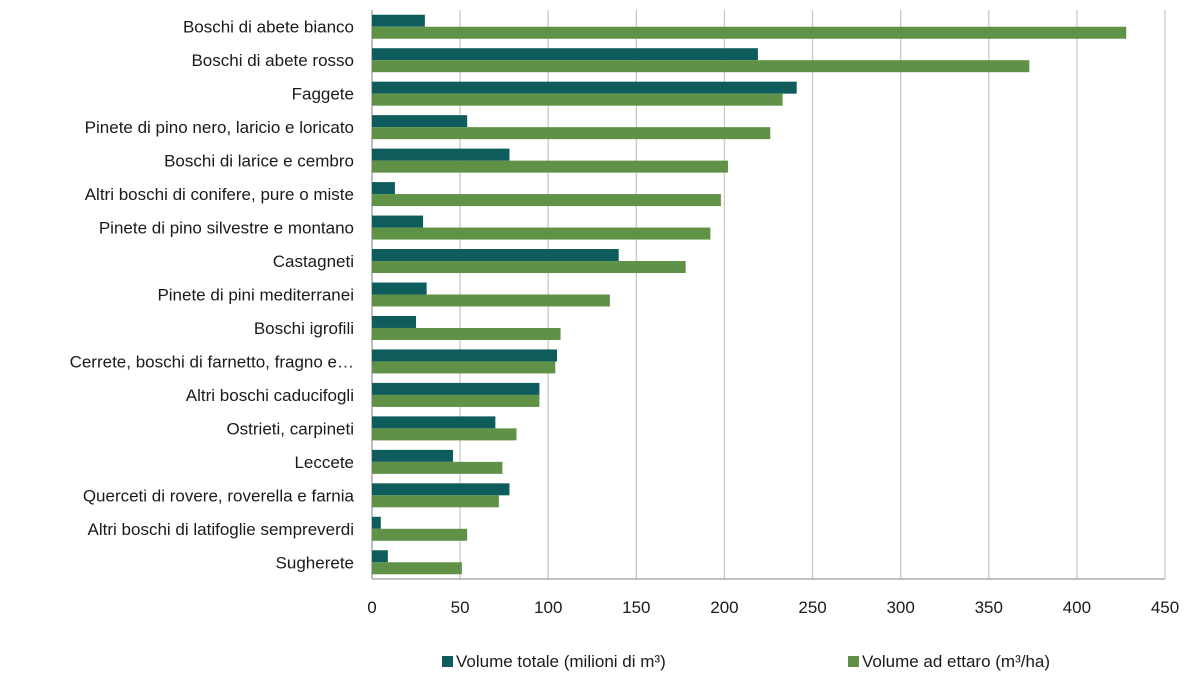  I want to click on legend-label: Volume totale (milioni di m³), so click(561, 661).